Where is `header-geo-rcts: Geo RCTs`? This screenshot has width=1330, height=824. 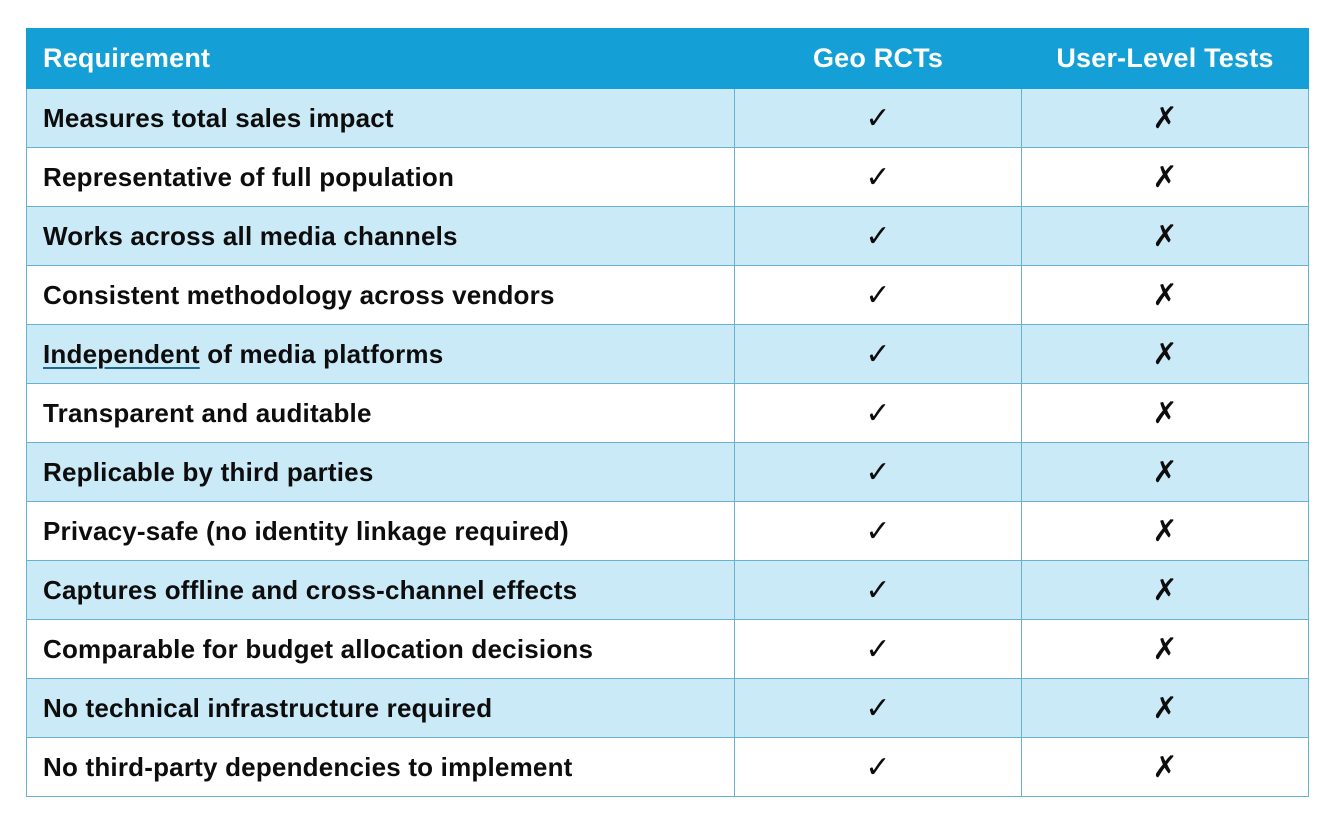 header-geo-rcts: Geo RCTs is located at coordinates (878, 58).